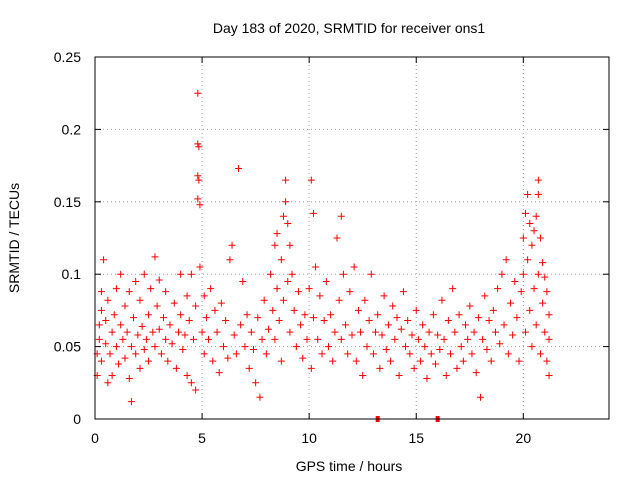 This screenshot has height=480, width=640. What do you see at coordinates (202, 438) in the screenshot?
I see `x-tick-label: 5` at bounding box center [202, 438].